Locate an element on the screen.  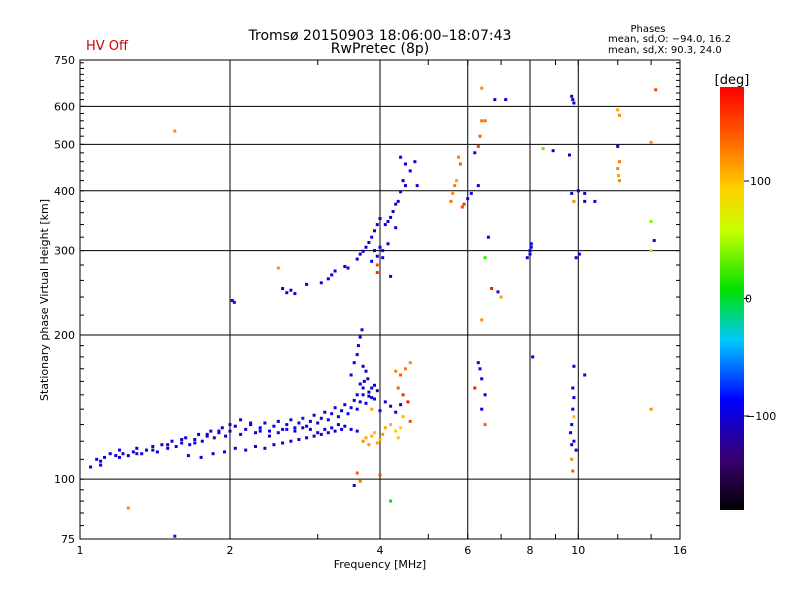
y-tick-label: 500 is located at coordinates (64, 144).